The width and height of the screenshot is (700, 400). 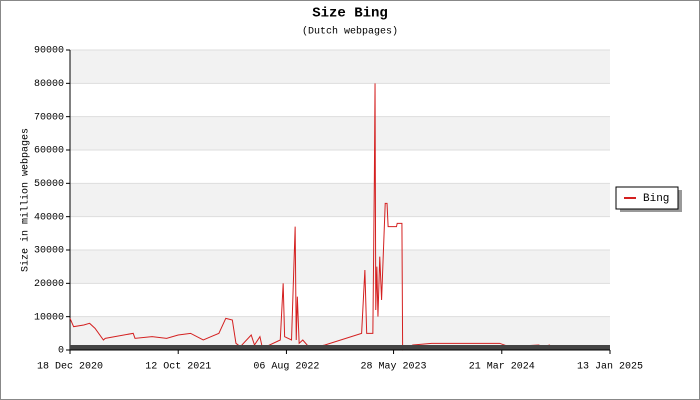 What do you see at coordinates (394, 367) in the screenshot?
I see `x-tick-label: 28 May 2023` at bounding box center [394, 367].